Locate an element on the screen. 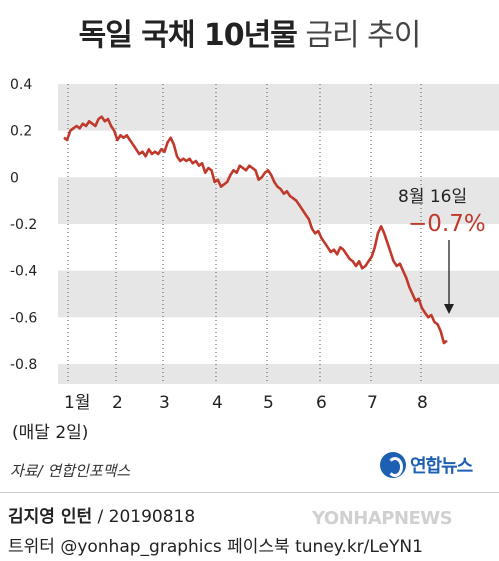  title-bold: 독일 국채 10년물 is located at coordinates (188, 35).